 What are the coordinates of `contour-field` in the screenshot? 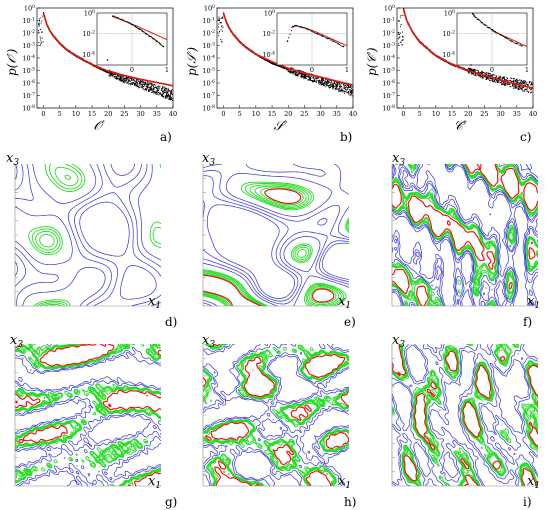 It's located at (276, 235).